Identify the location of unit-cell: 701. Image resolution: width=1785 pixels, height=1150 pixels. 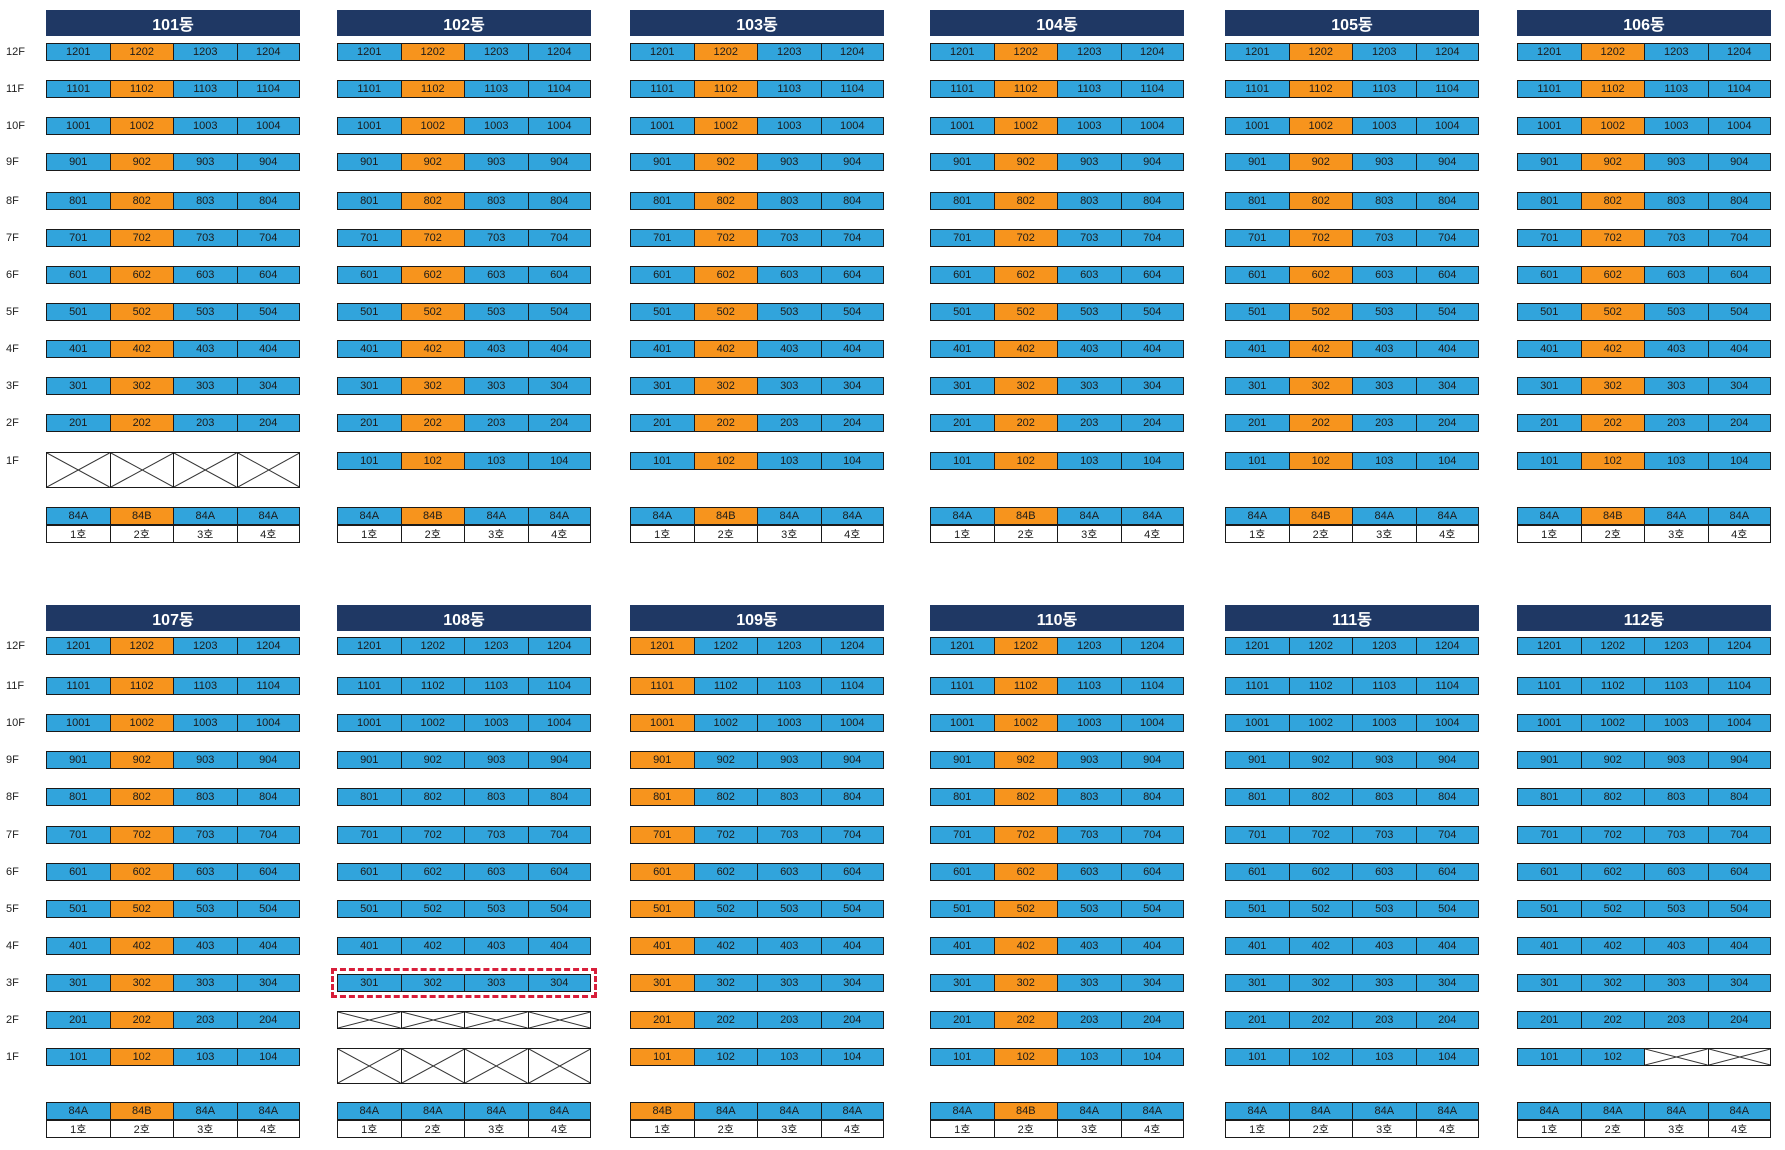
(369, 835).